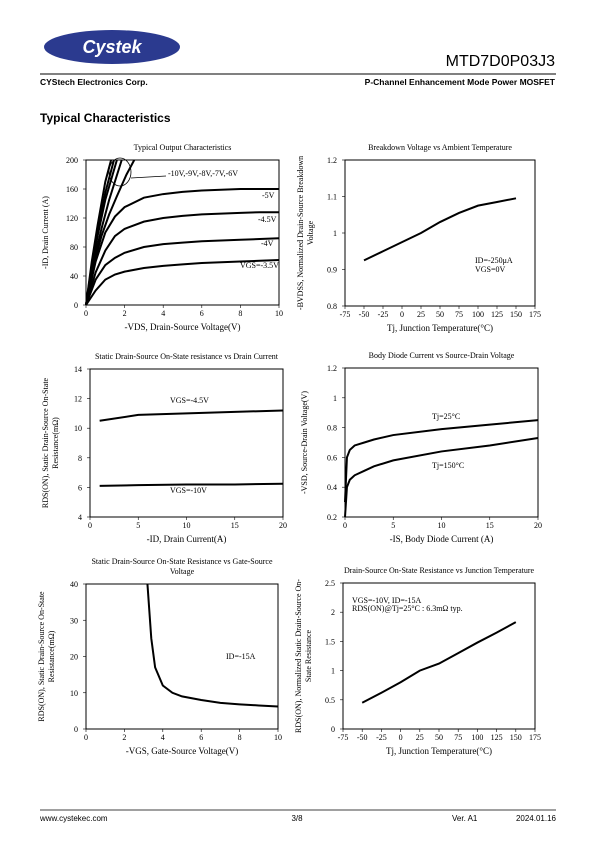 Image resolution: width=595 pixels, height=842 pixels. What do you see at coordinates (387, 600) in the screenshot?
I see `annotation: VGS=-10V, ID=-15A` at bounding box center [387, 600].